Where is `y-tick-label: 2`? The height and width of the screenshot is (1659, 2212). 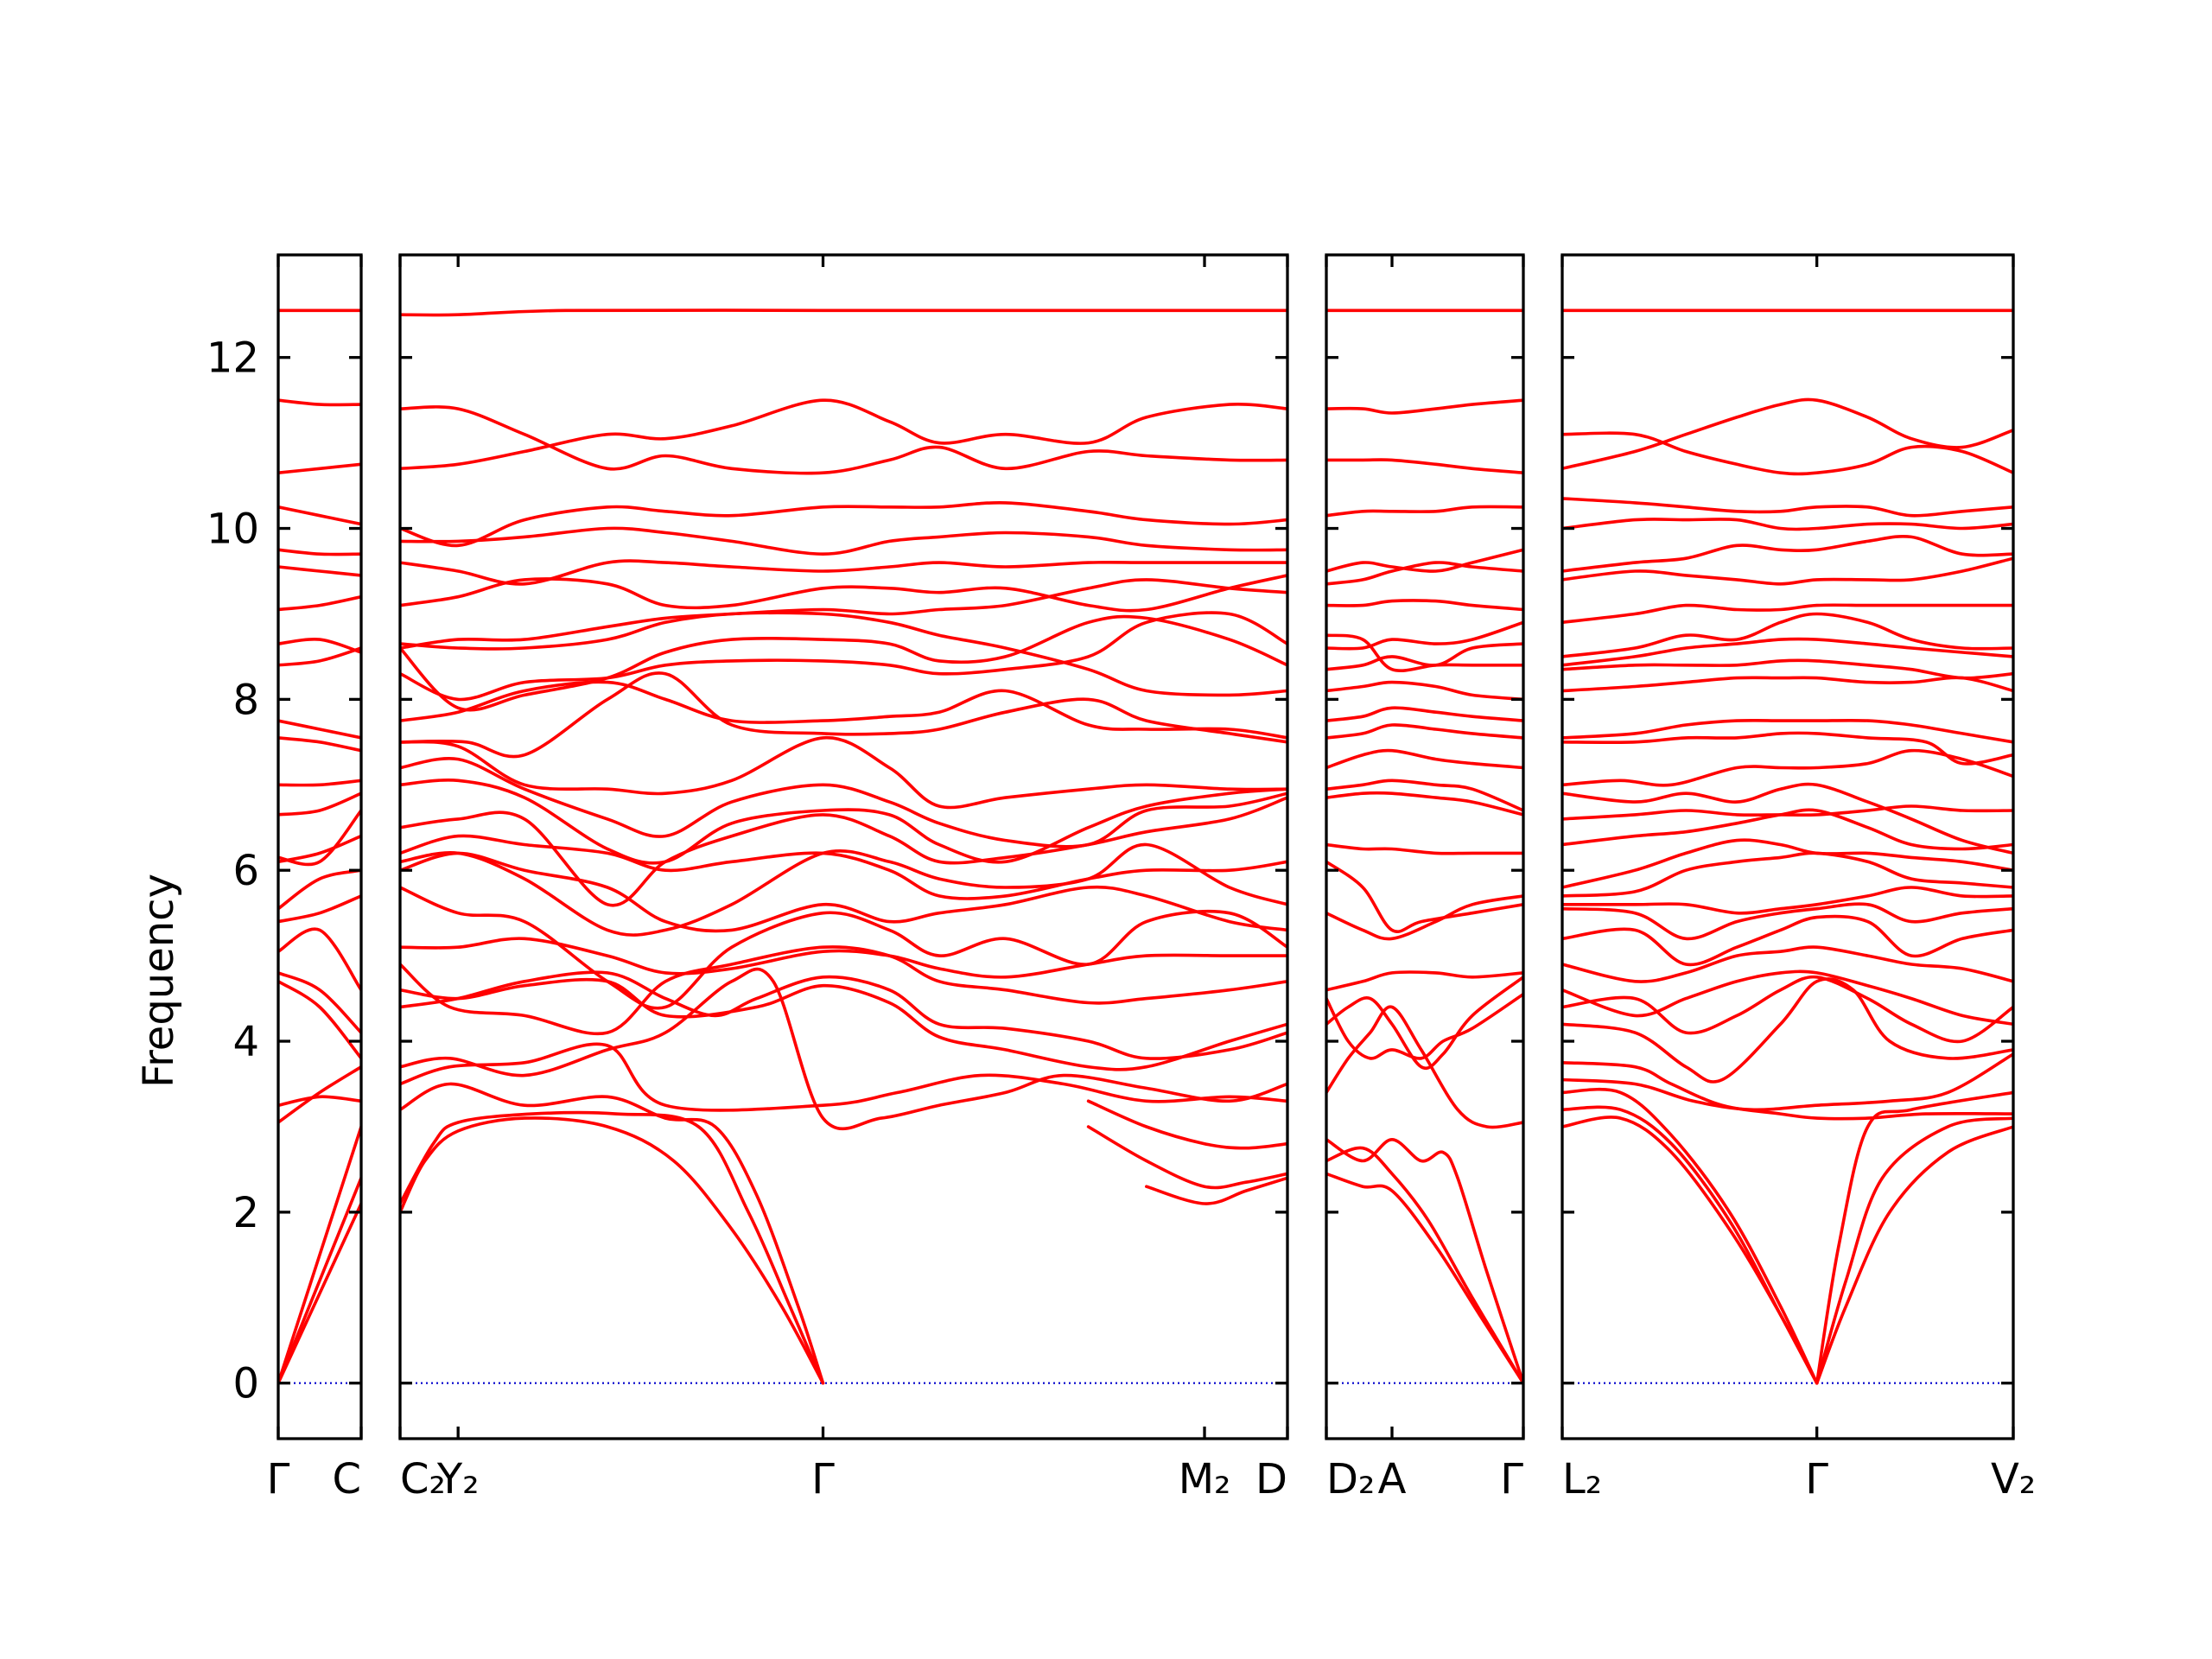
y-tick-label: 2 is located at coordinates (245, 1213).